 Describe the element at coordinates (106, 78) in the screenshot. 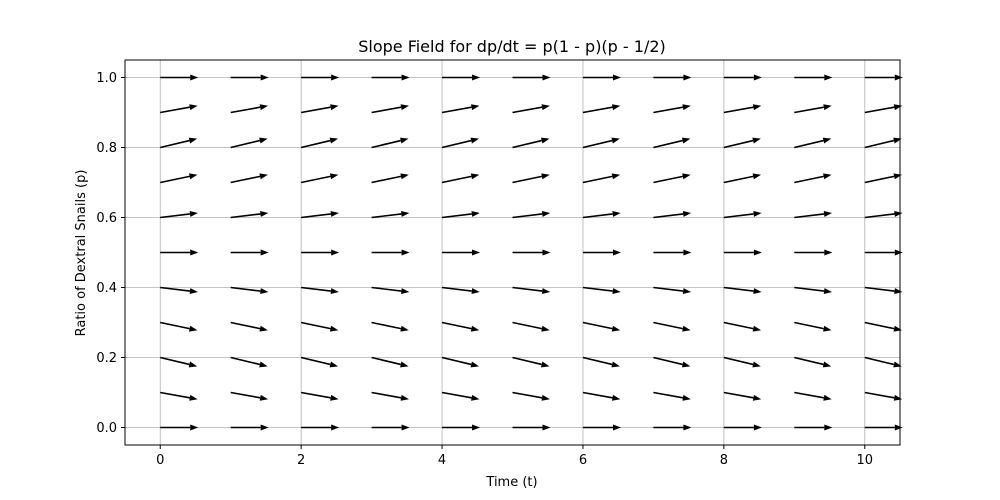

I see `y-tick-label: 1.0` at that location.